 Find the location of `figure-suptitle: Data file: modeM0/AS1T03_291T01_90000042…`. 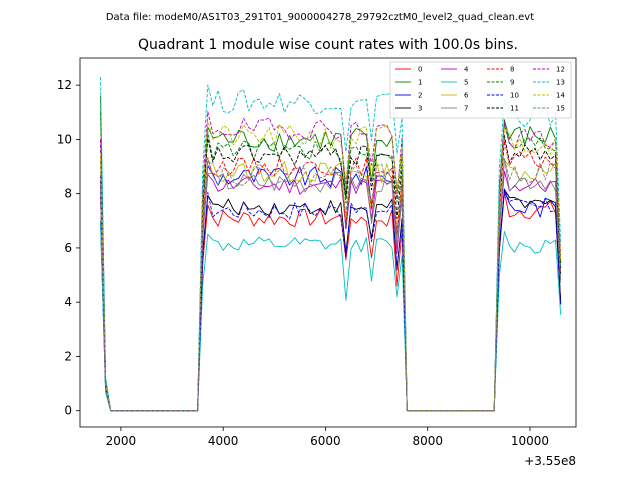

figure-suptitle: Data file: modeM0/AS1T03_291T01_90000042… is located at coordinates (320, 17).